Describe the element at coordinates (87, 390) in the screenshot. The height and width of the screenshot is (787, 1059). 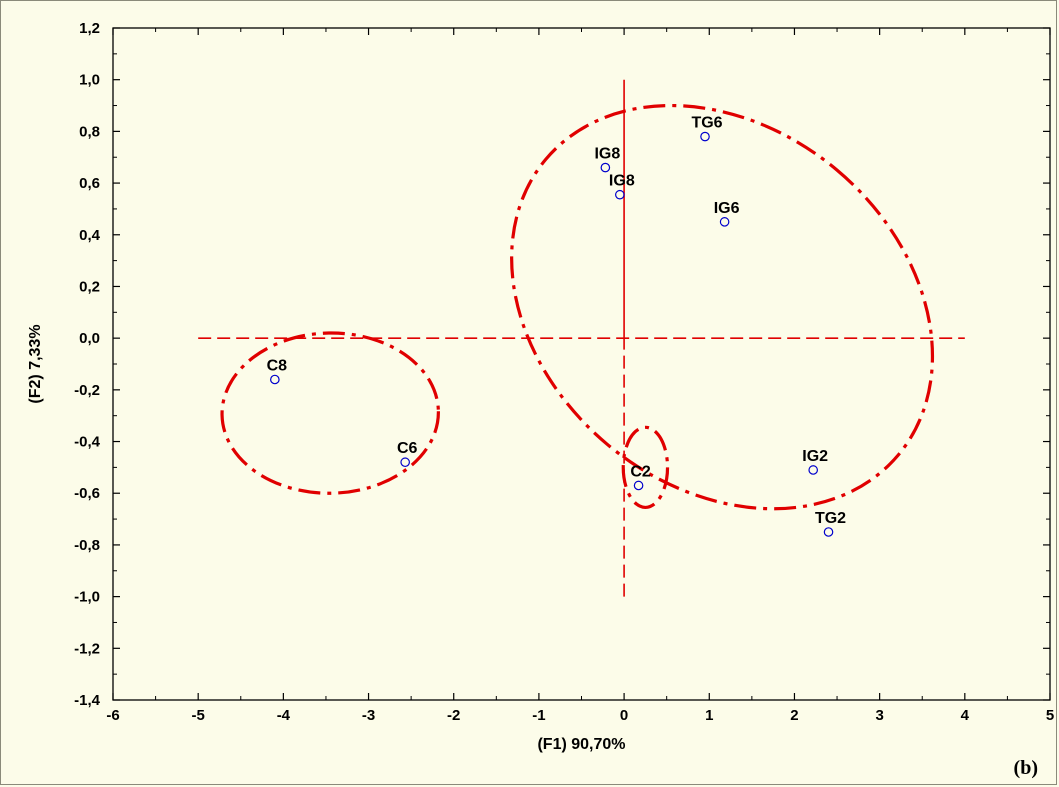
I see `y-tick-label: -0,2` at that location.